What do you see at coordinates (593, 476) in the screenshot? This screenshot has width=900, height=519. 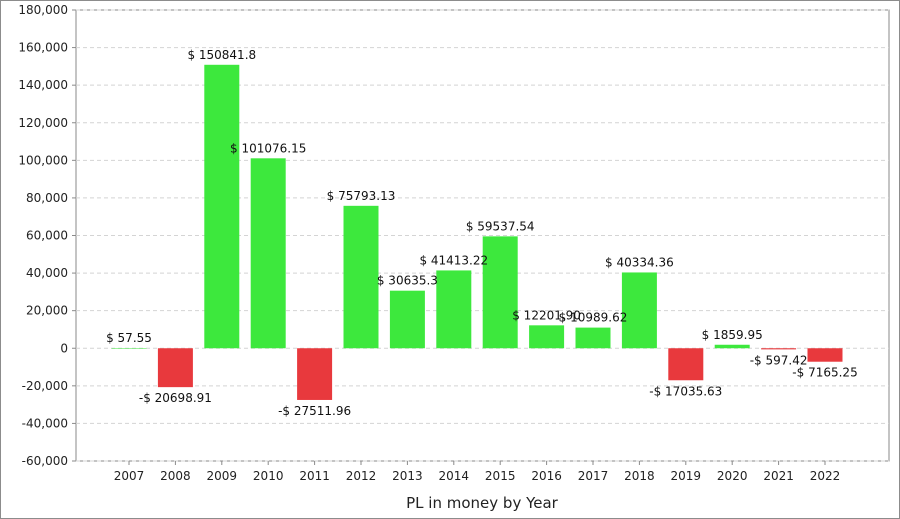 I see `x-tick-label-2017: 2017` at bounding box center [593, 476].